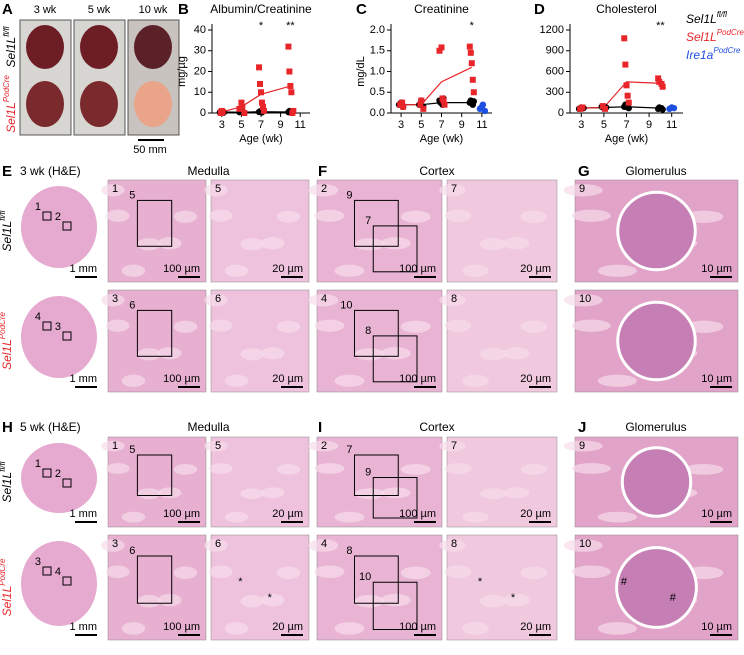 This screenshot has height=655, width=744. What do you see at coordinates (200, 51) in the screenshot?
I see `y-tick-label: 30` at bounding box center [200, 51].